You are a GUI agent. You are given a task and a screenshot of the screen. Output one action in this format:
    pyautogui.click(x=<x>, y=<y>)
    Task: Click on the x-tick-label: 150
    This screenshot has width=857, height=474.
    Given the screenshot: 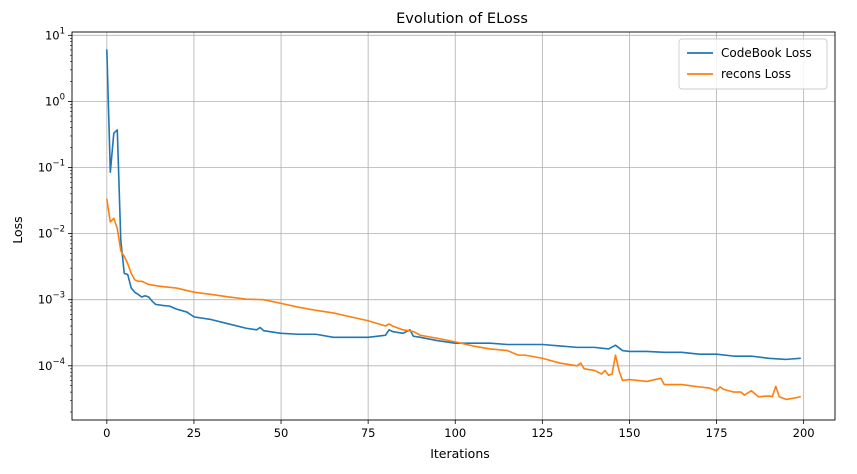 What is the action you would take?
    pyautogui.click(x=629, y=433)
    